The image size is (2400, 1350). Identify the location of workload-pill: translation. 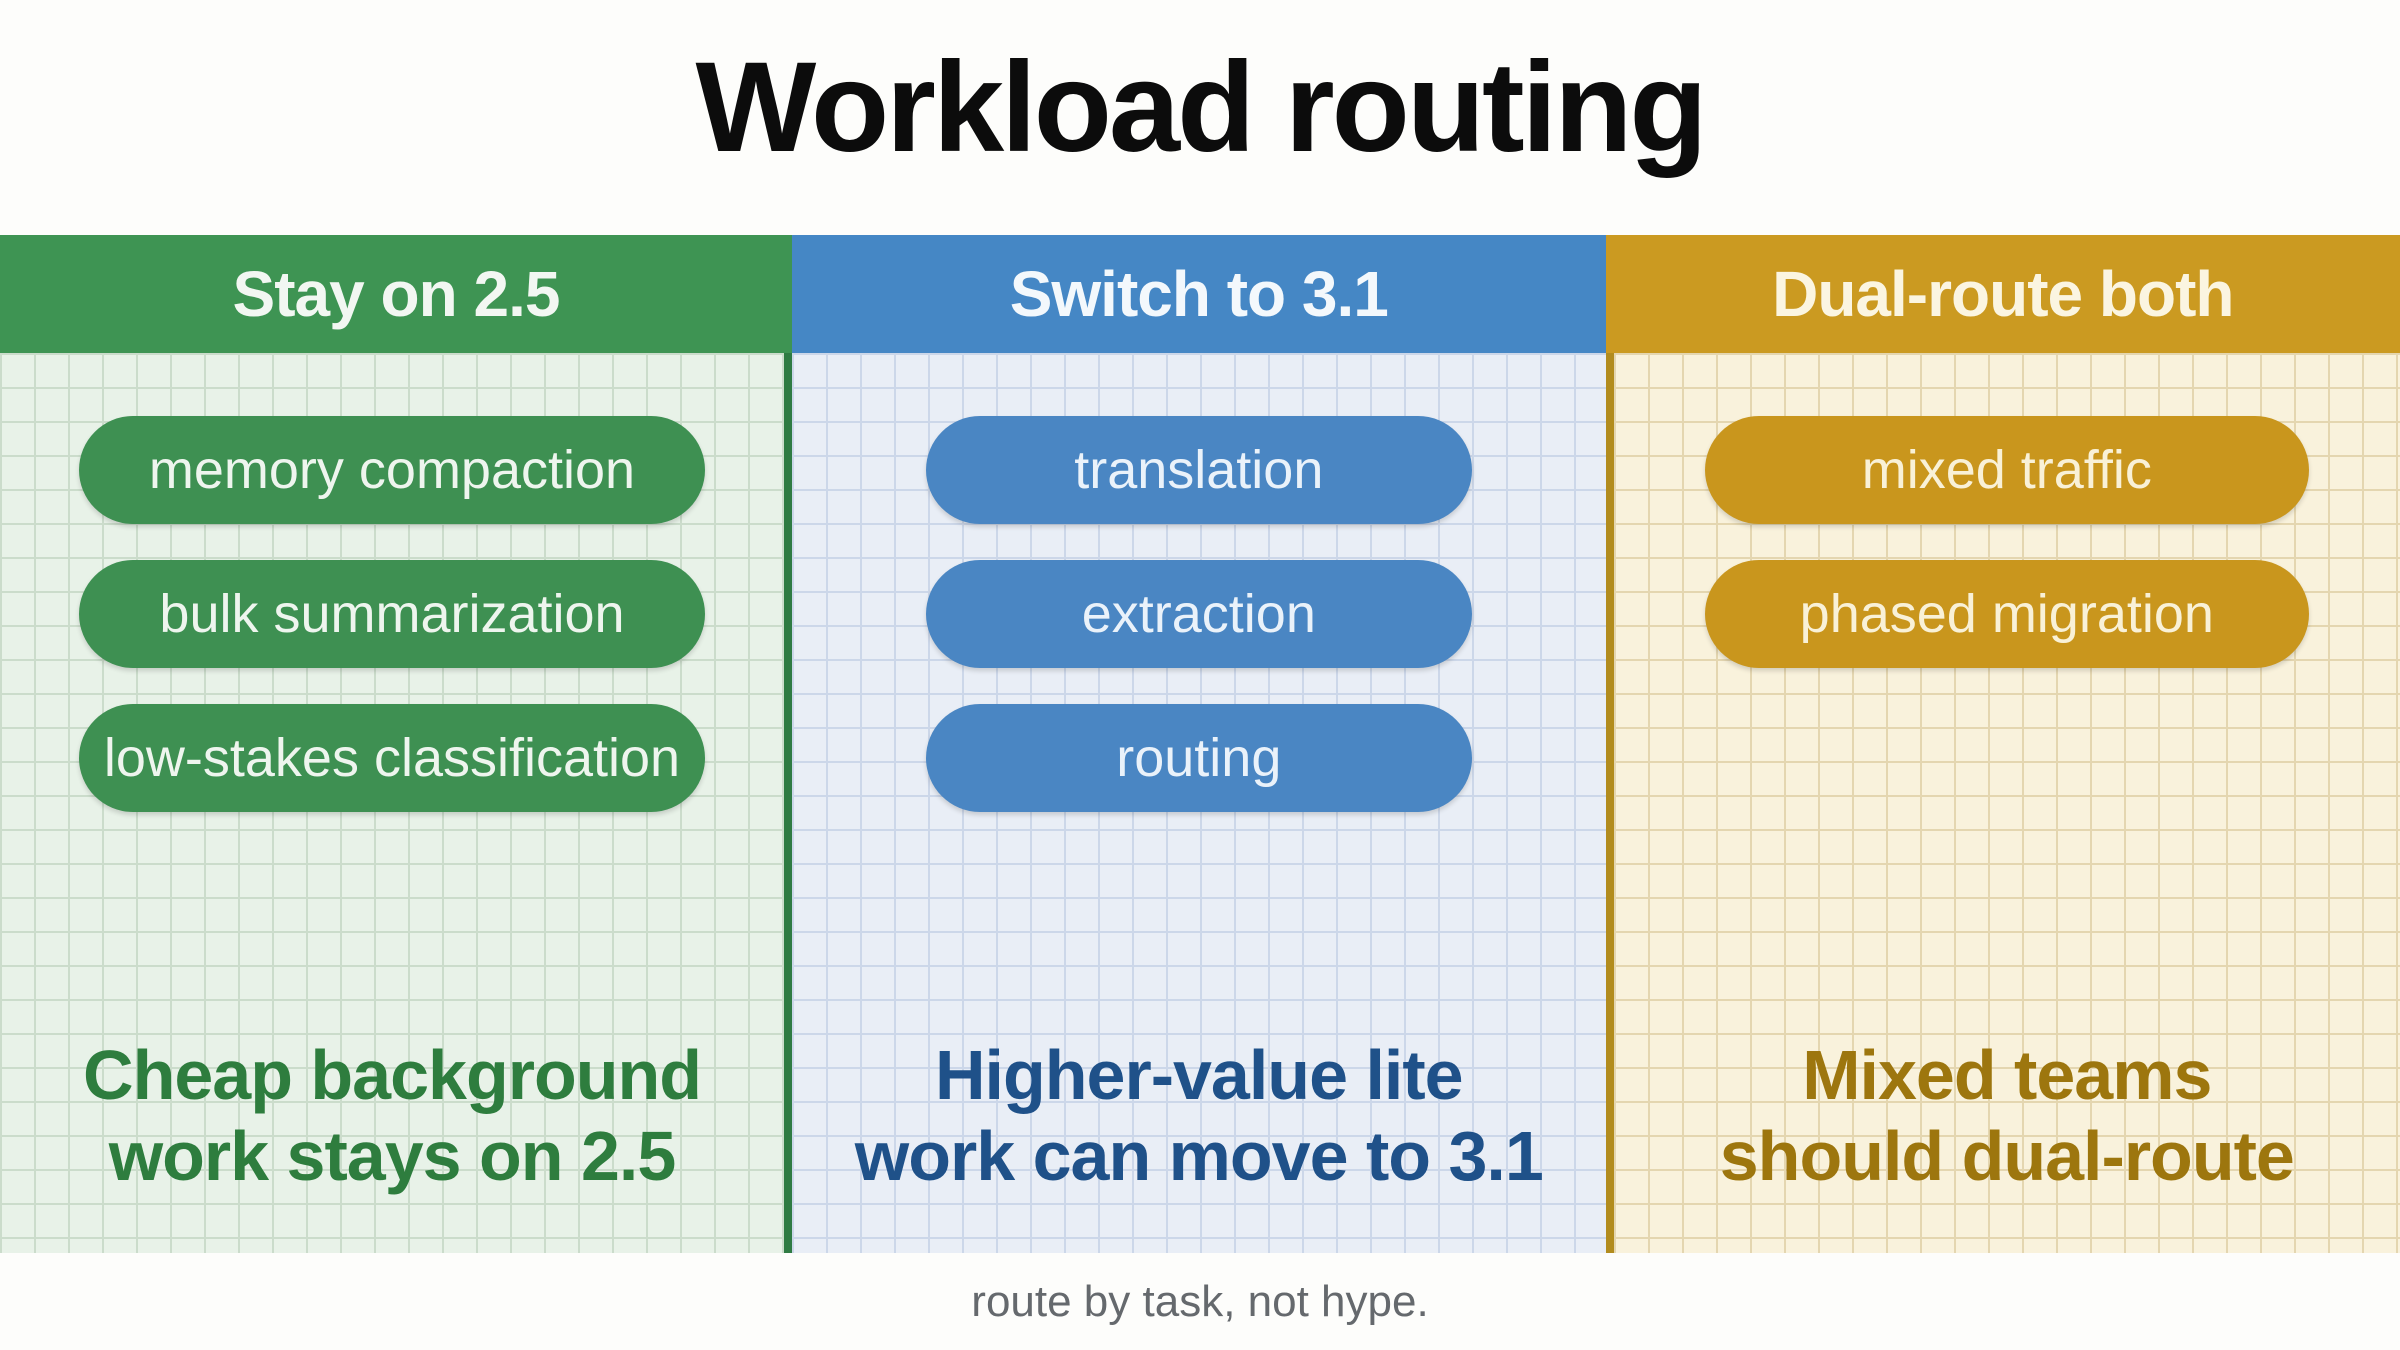
(1199, 470).